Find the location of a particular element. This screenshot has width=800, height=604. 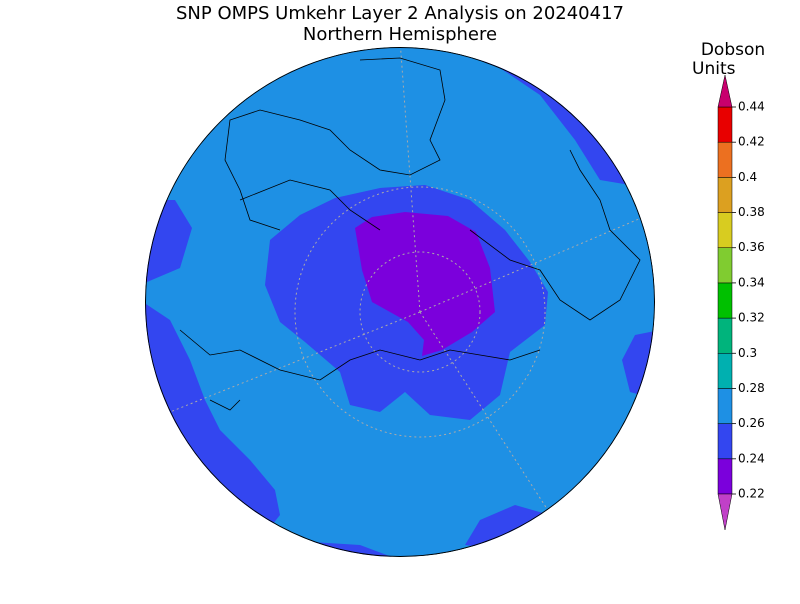

colorbar-tick-label: 0.34 is located at coordinates (751, 282).